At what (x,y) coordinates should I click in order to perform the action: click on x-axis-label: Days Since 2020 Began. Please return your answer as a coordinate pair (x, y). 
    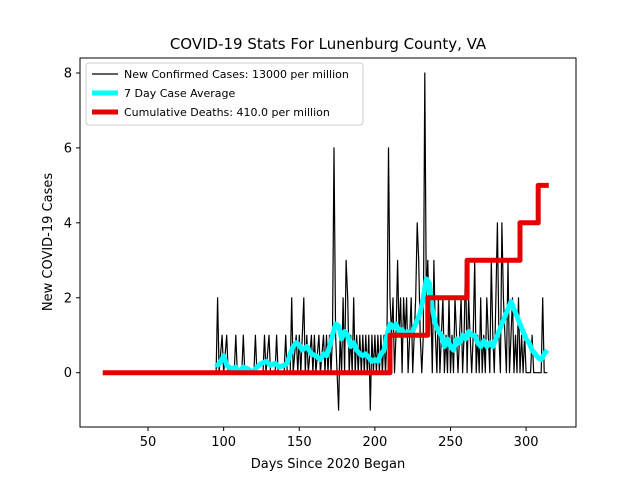
    Looking at the image, I should click on (328, 464).